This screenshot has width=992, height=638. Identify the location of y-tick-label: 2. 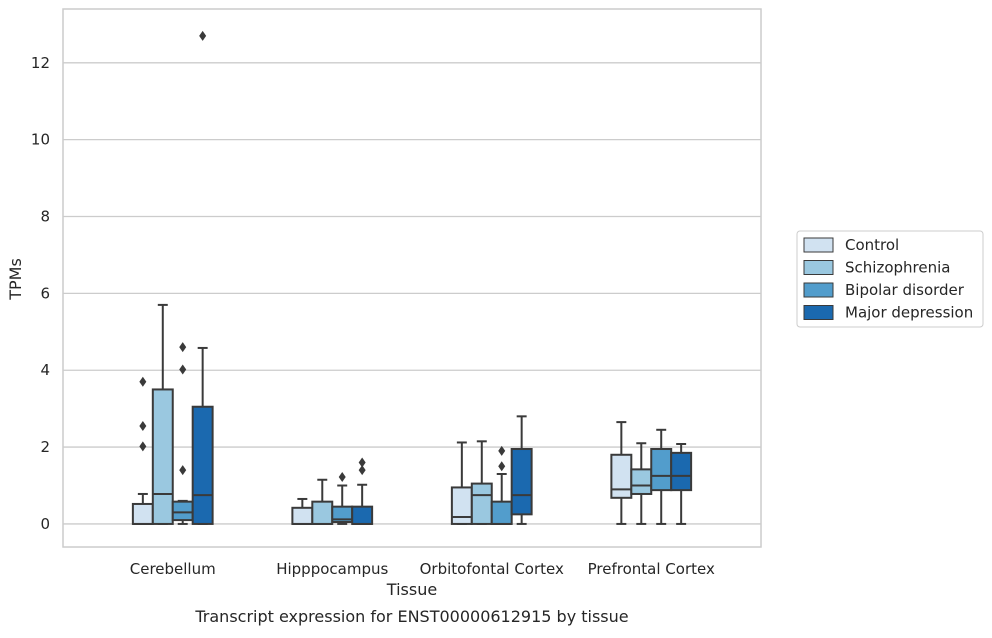
(45, 447).